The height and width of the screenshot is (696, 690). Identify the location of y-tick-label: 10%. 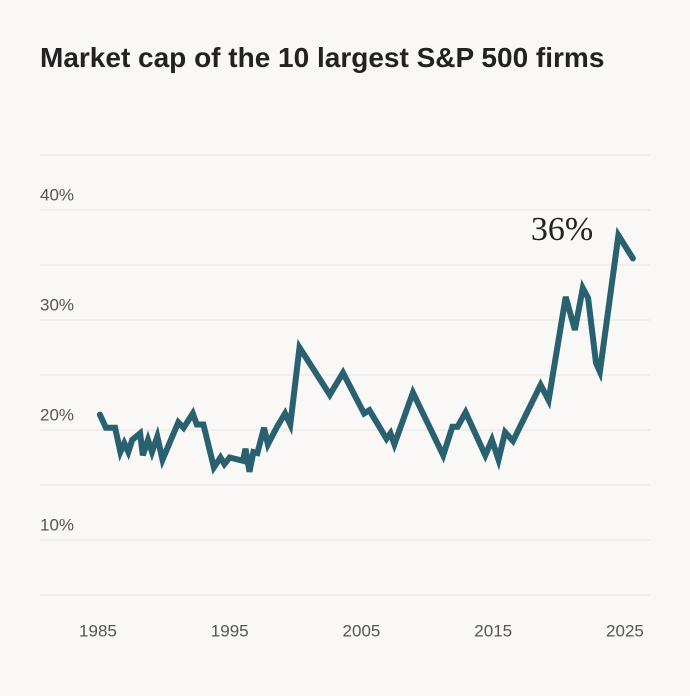
(57, 524).